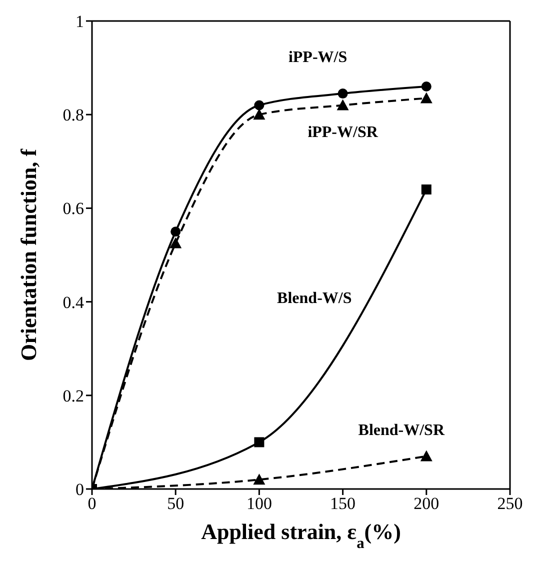 The width and height of the screenshot is (541, 567). Describe the element at coordinates (259, 504) in the screenshot. I see `x-tick-label: 100` at that location.